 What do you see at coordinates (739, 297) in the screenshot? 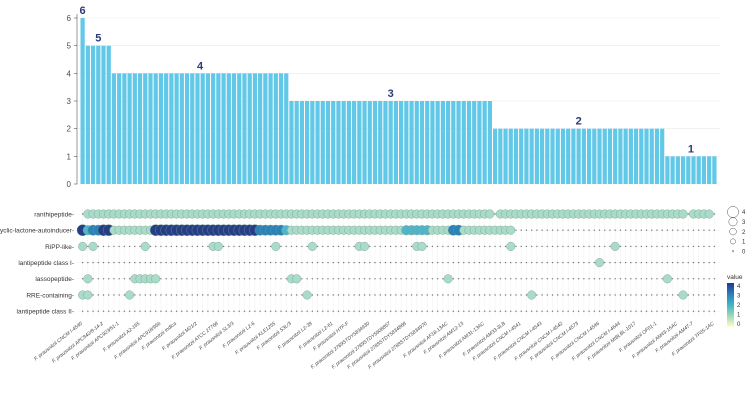
I see `color-legend-tick-label: 3` at bounding box center [739, 297].